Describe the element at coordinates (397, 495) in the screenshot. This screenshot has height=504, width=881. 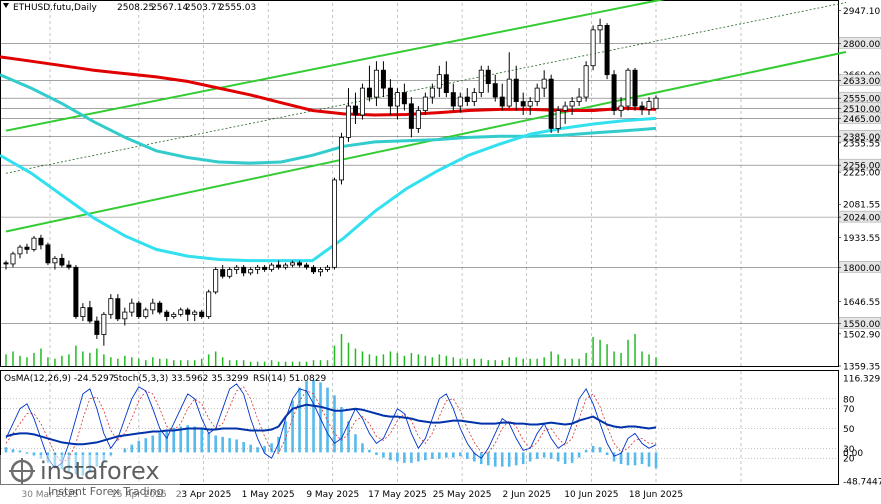
I see `date-tick-label: 17 May 2025` at that location.